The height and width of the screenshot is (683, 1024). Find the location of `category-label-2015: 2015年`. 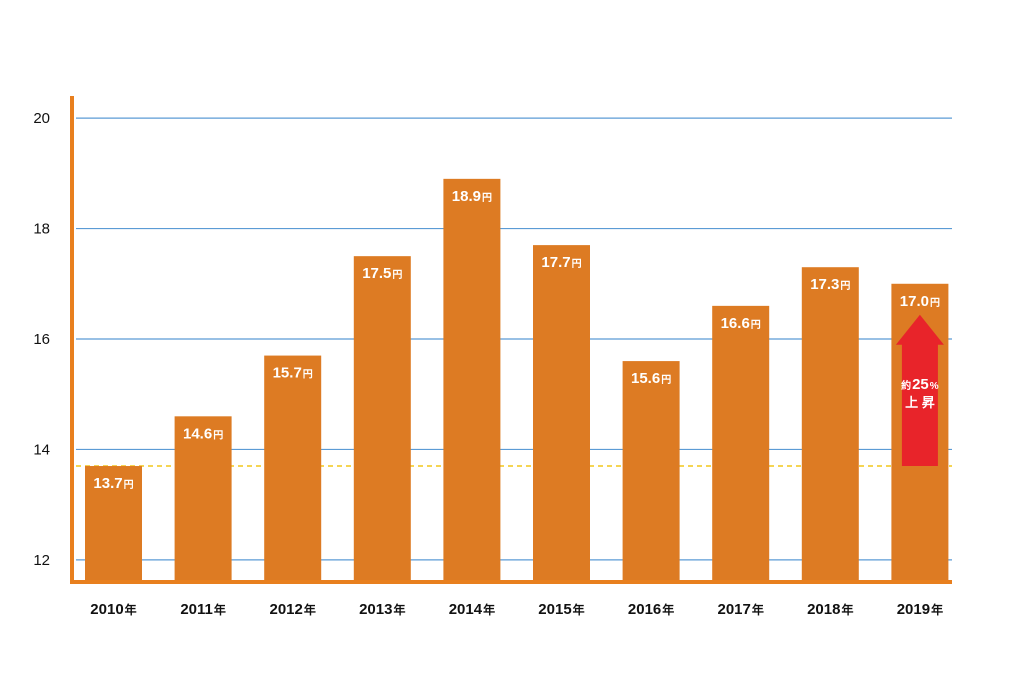

category-label-2015: 2015年 is located at coordinates (561, 609).